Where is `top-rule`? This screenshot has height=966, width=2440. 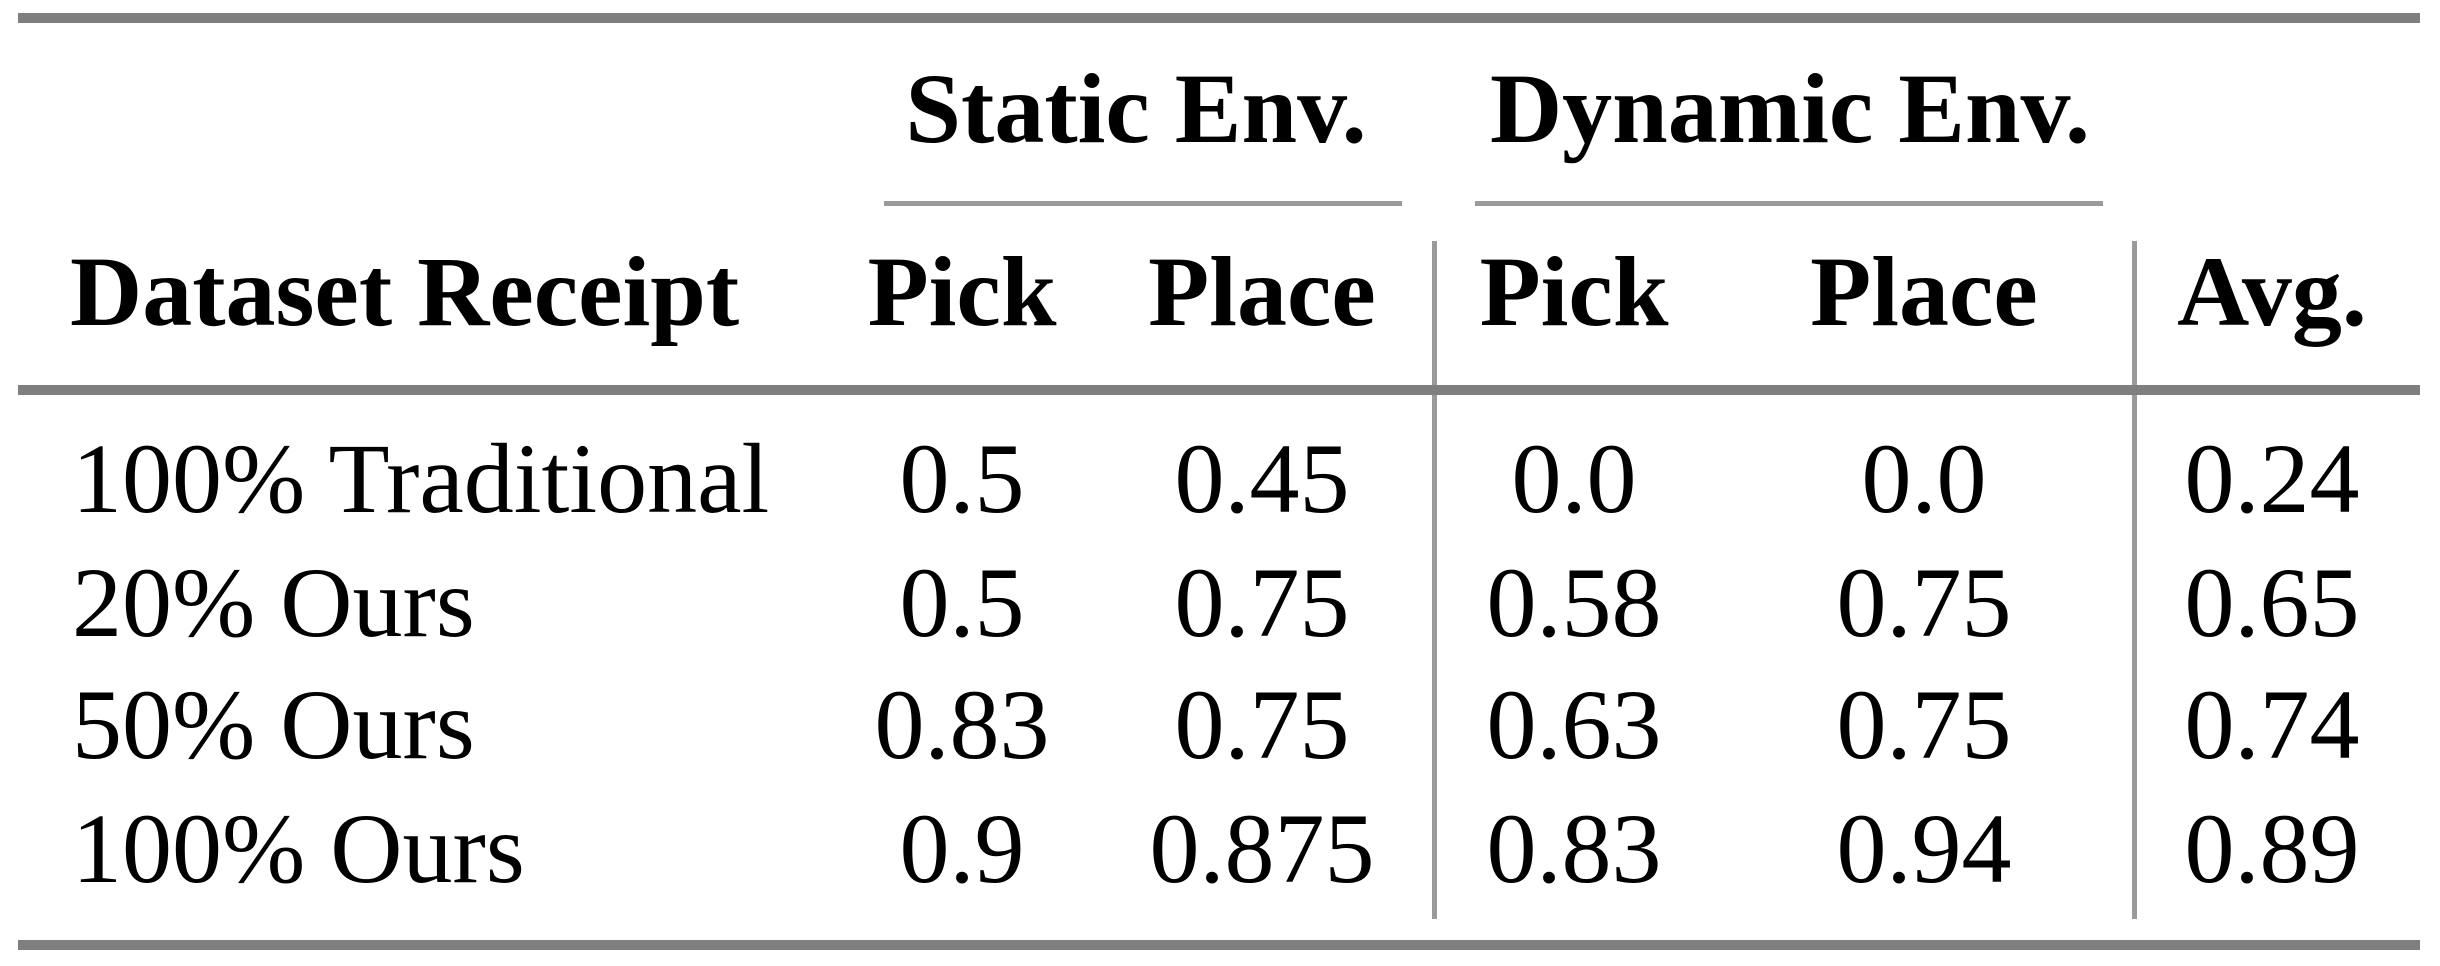
top-rule is located at coordinates (1219, 18).